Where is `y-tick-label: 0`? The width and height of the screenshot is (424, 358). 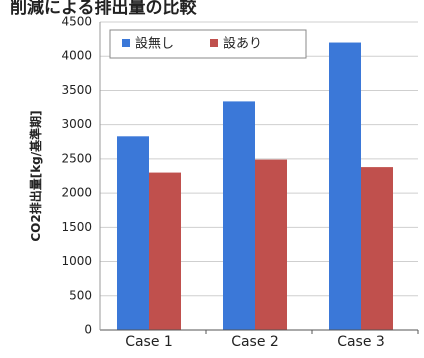
y-tick-label: 0 is located at coordinates (88, 330).